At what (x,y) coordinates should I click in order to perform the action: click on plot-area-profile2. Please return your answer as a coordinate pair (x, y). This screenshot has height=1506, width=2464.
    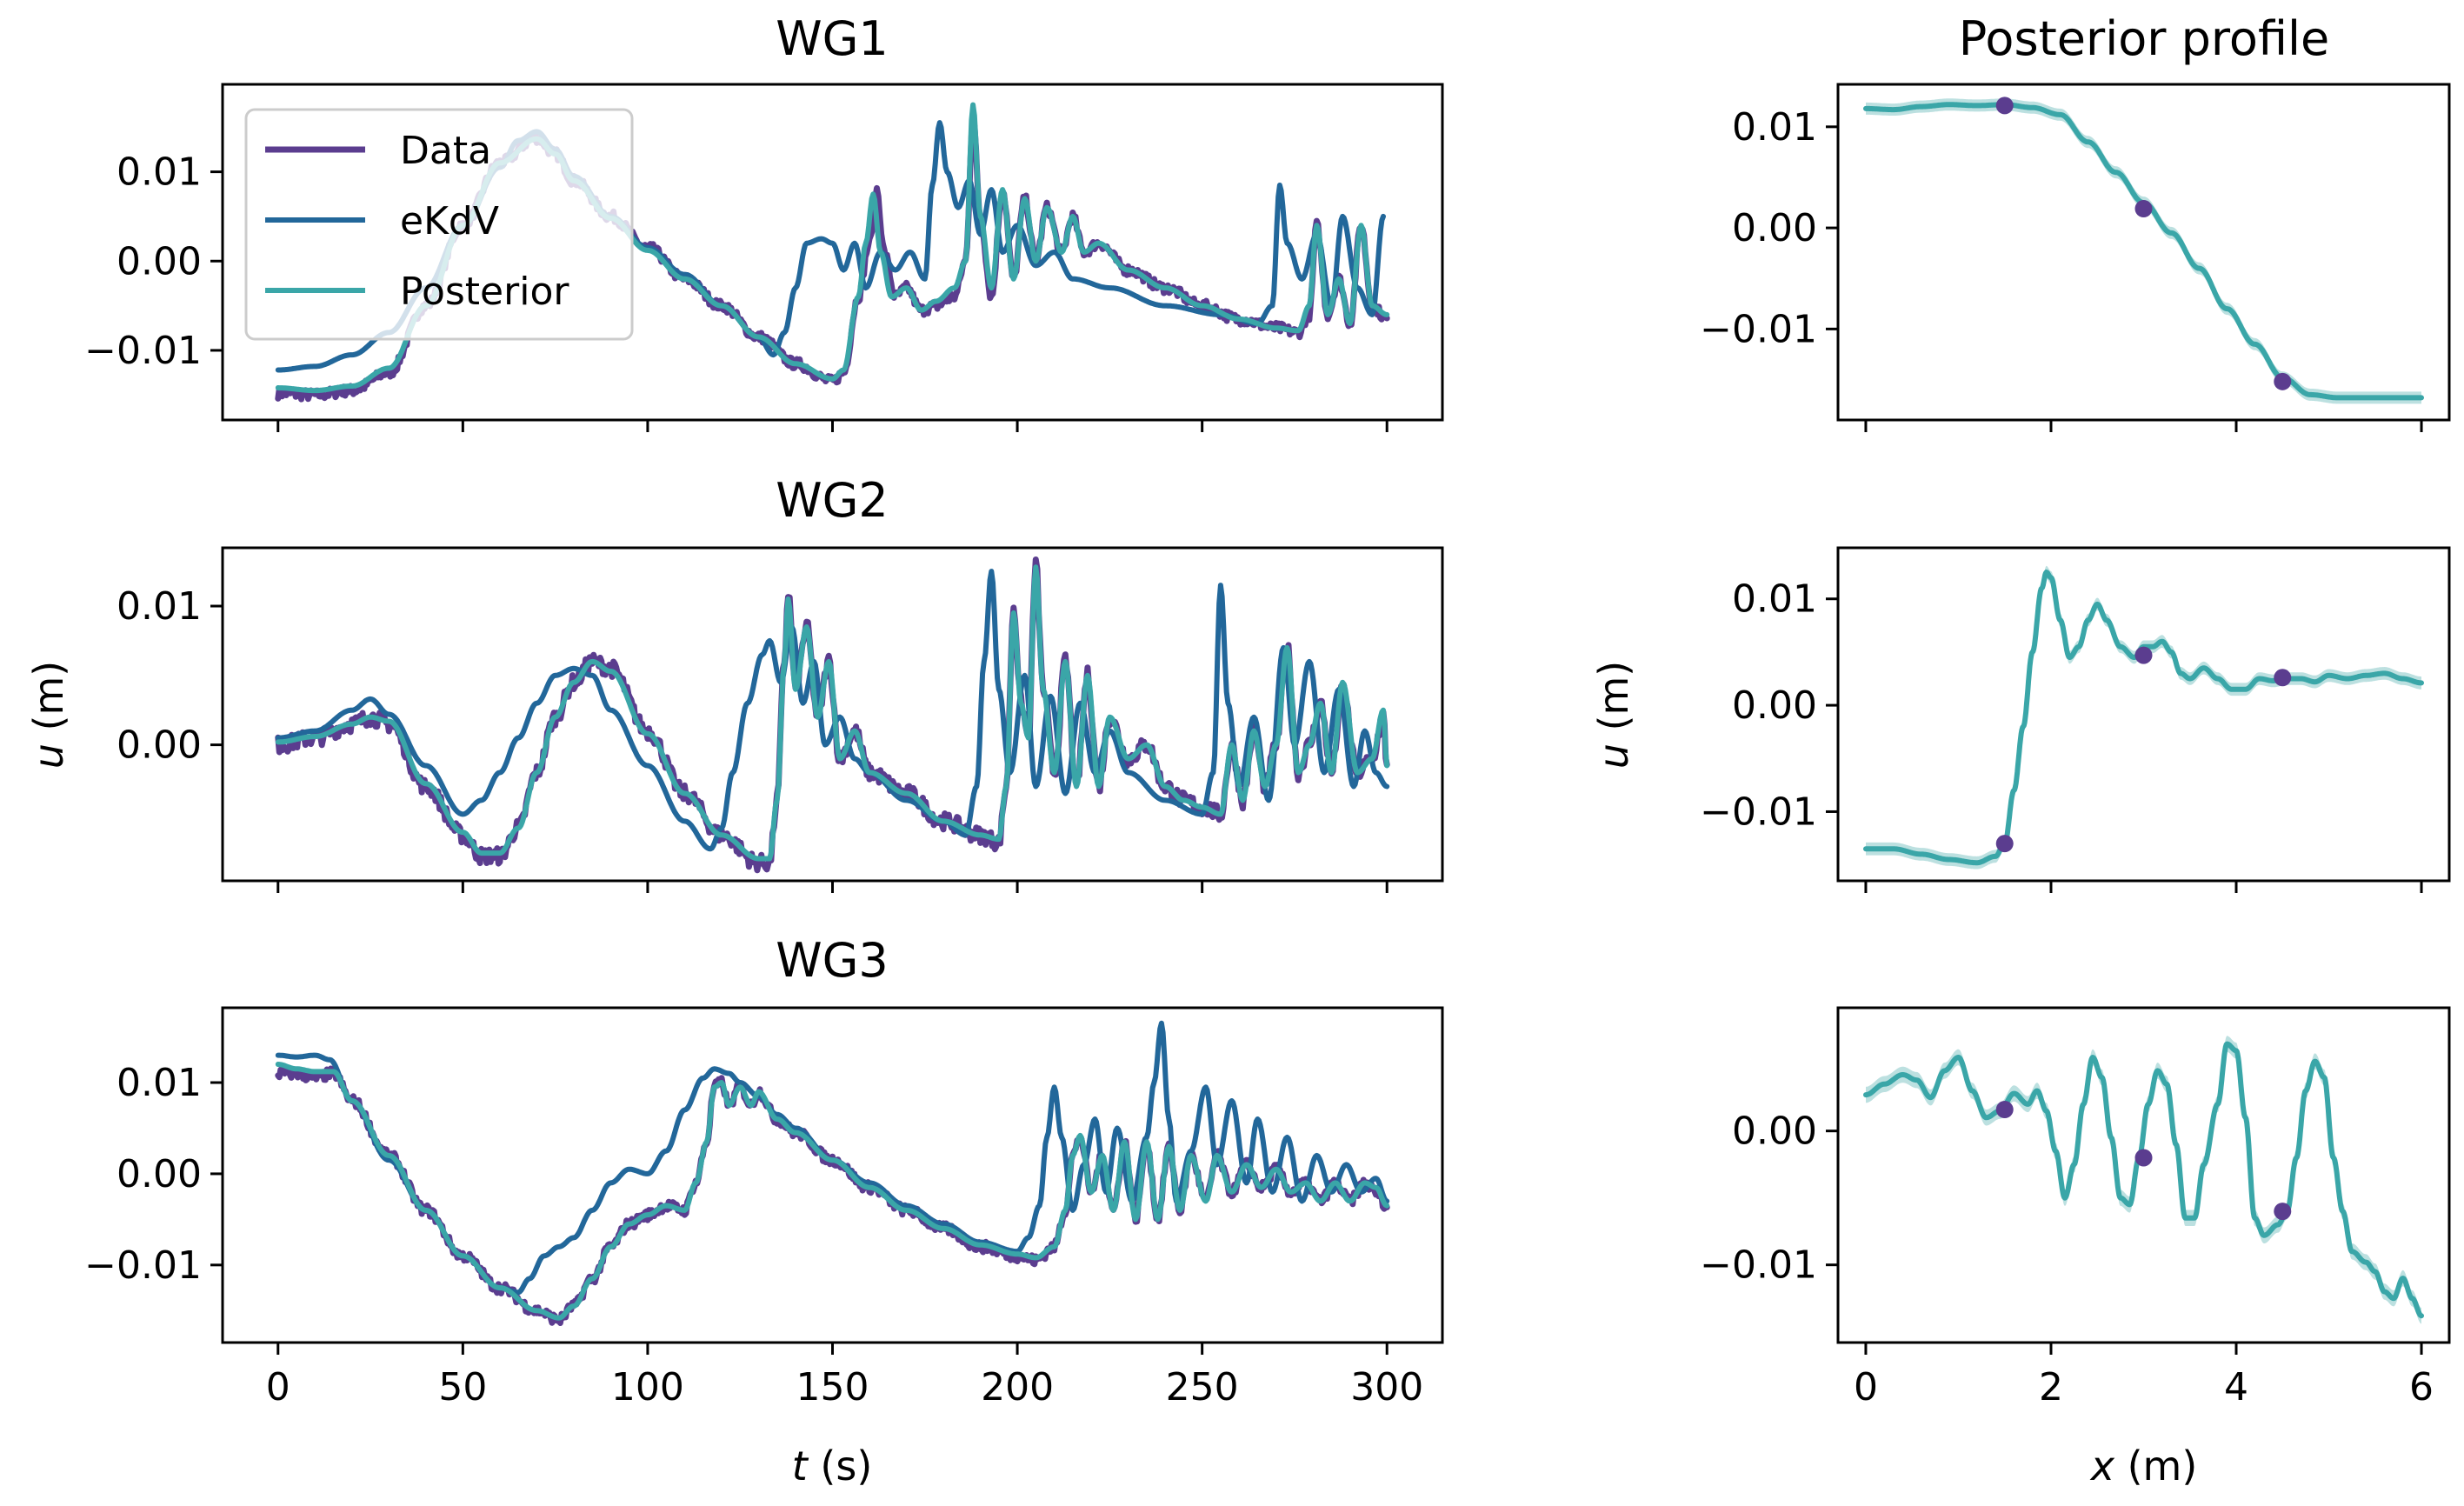
    Looking at the image, I should click on (2143, 717).